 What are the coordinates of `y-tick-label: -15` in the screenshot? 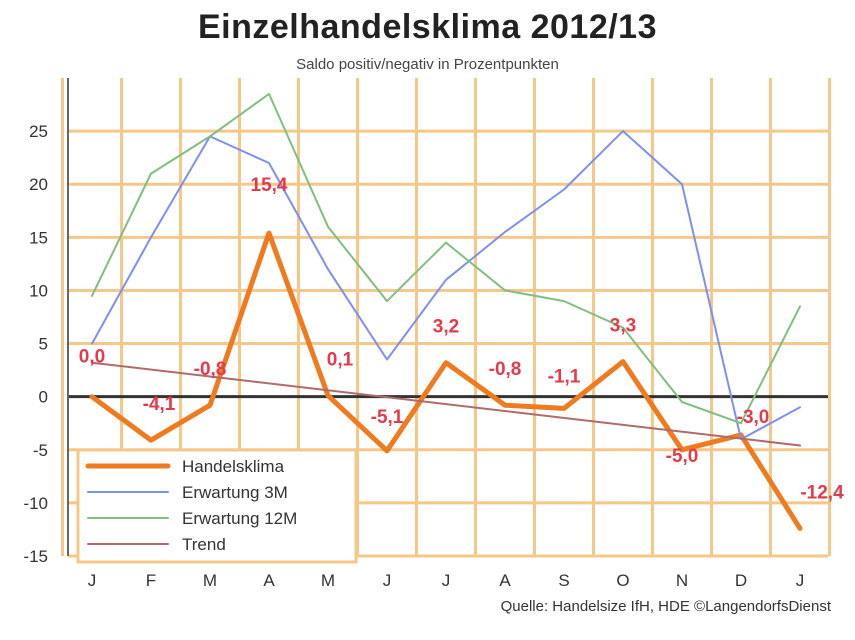 It's located at (35, 556).